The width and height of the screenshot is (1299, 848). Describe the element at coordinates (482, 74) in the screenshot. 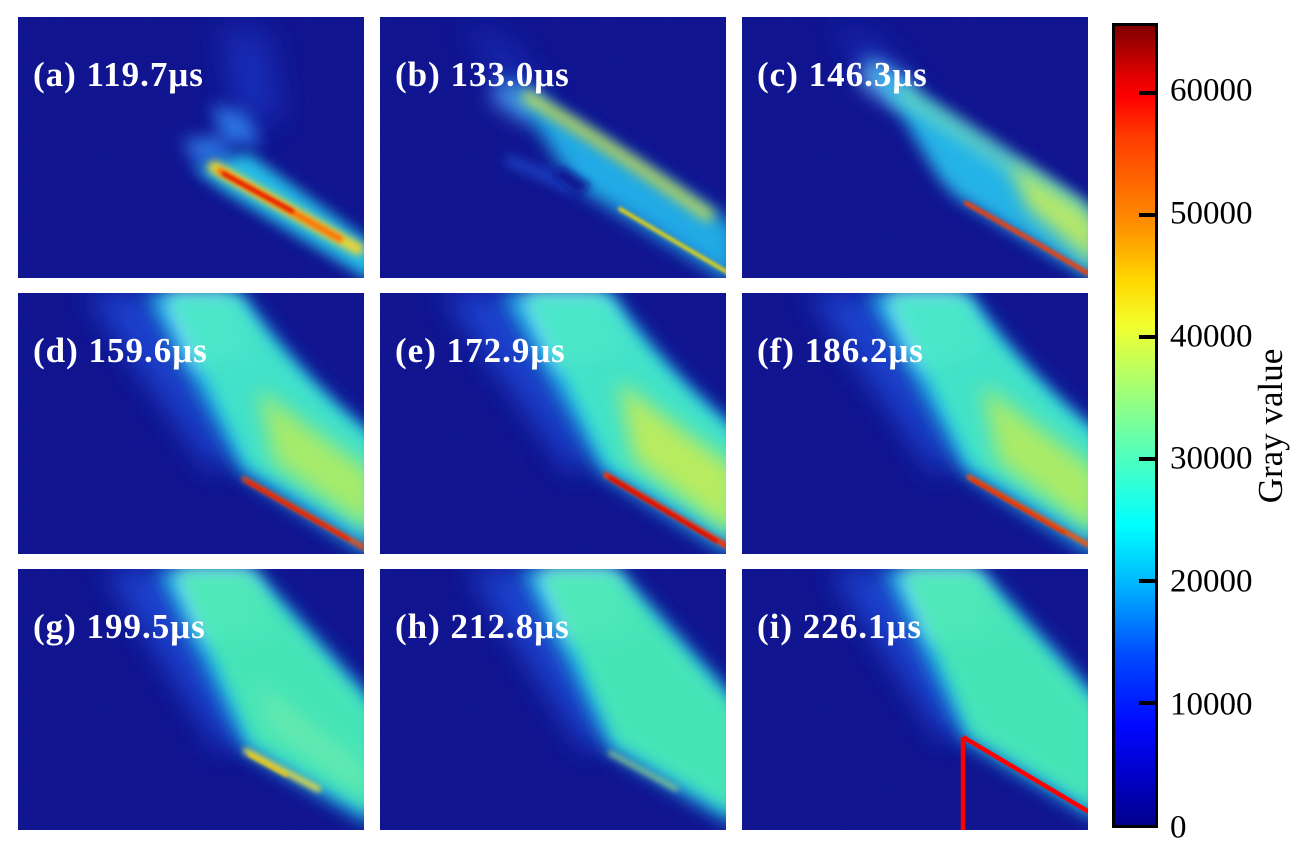

I see `panel-time-label: (b) 133.0μs` at that location.